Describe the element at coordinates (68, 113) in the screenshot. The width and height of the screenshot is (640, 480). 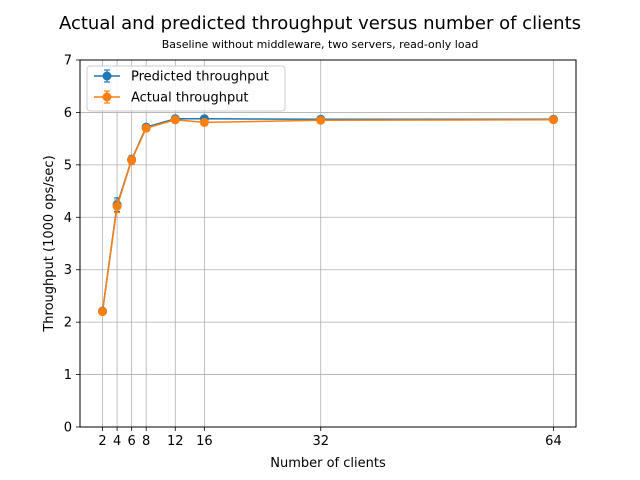
I see `y-tick-label: 6` at that location.